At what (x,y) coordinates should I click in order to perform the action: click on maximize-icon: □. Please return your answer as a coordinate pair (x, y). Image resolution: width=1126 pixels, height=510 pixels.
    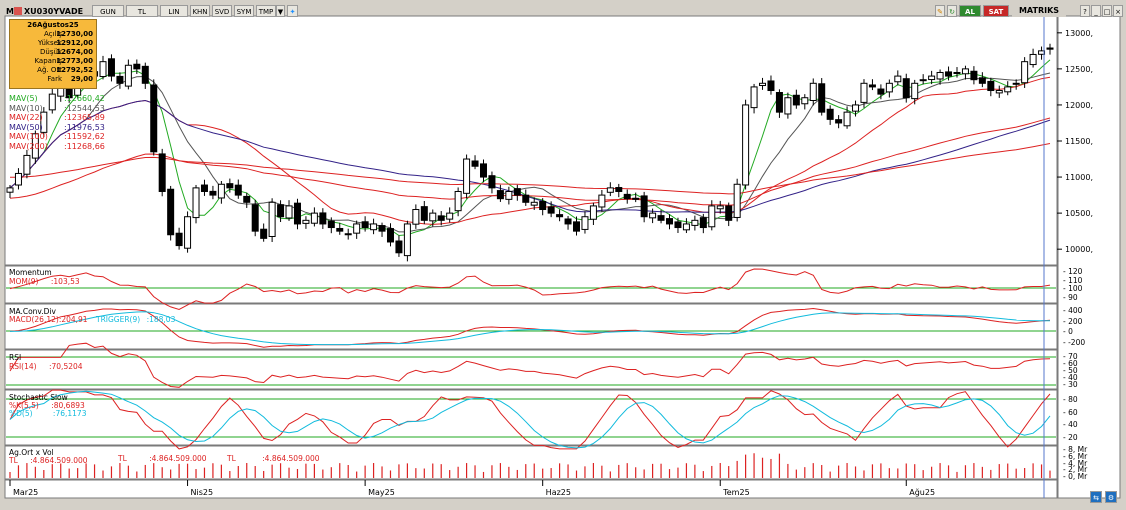
    Looking at the image, I should click on (1107, 11).